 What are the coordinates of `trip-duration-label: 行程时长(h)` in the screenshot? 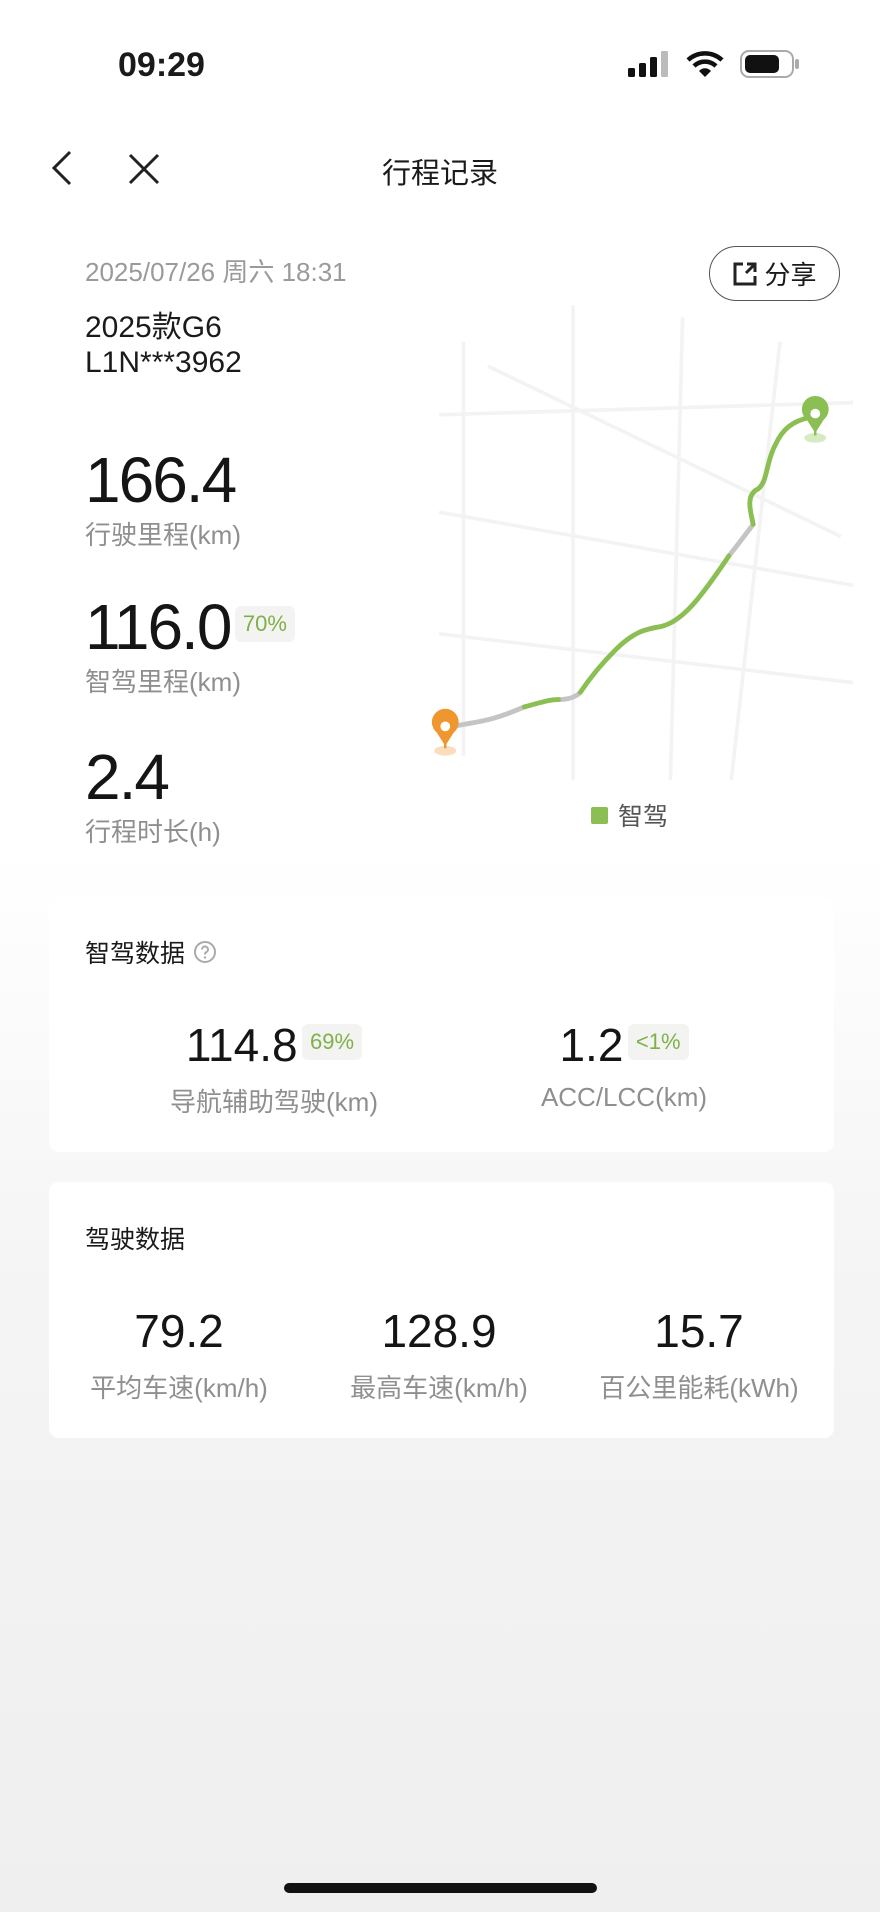 It's located at (153, 832).